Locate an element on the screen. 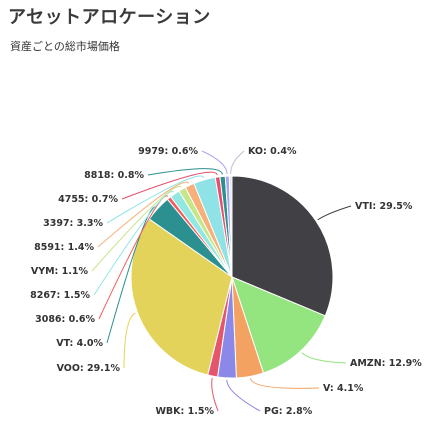 The width and height of the screenshot is (435, 423). data-label-pg: PG: 2.8% is located at coordinates (288, 411).